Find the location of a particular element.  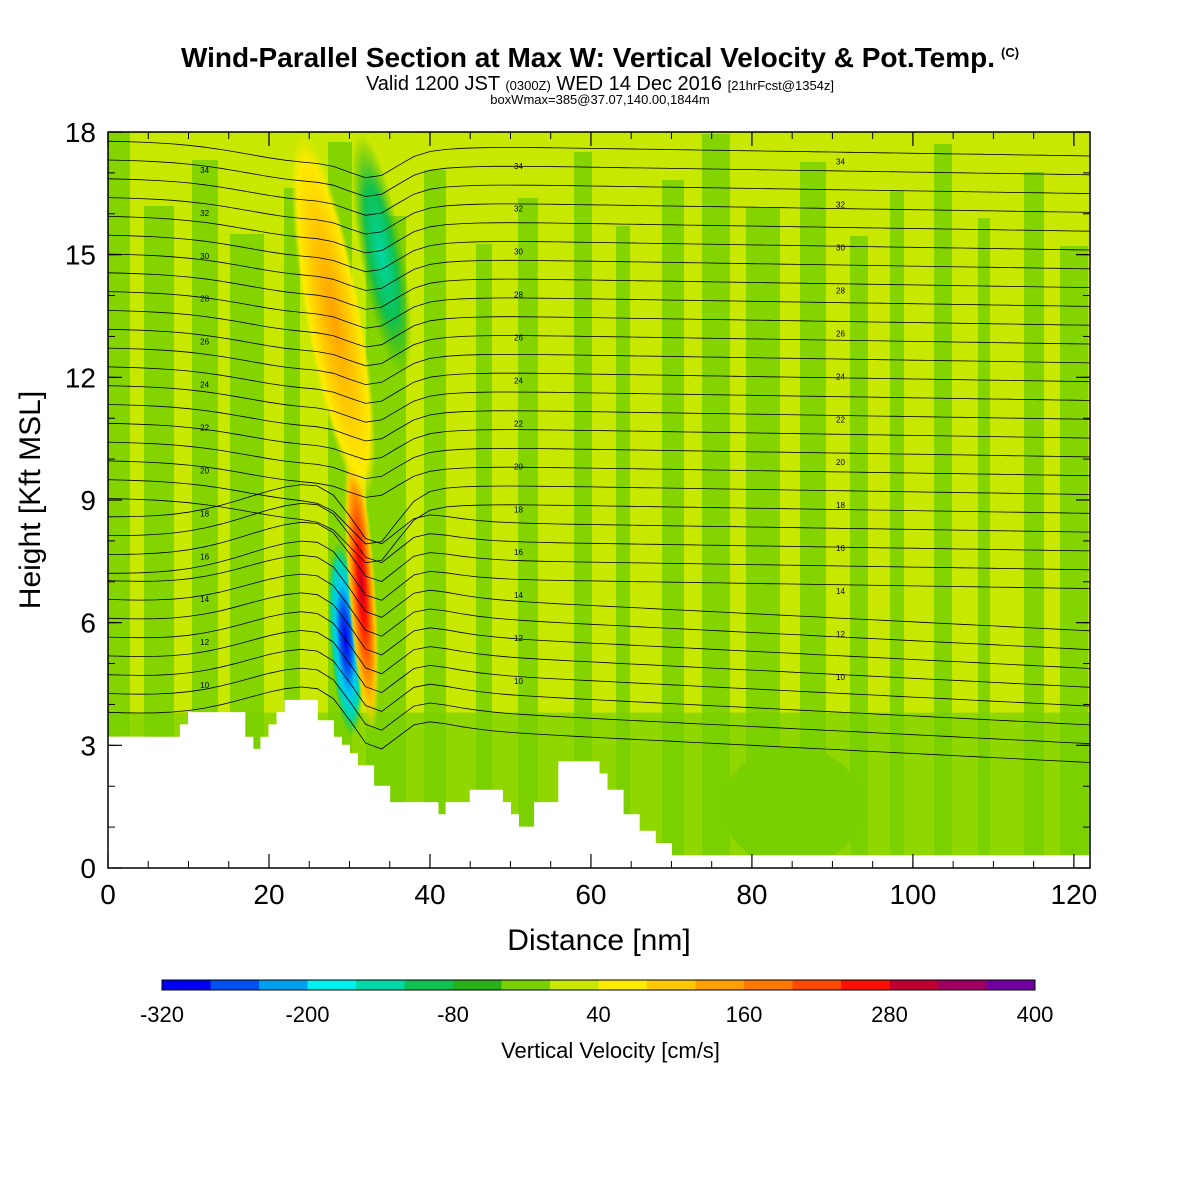

subtitle-zulu: (0300Z) is located at coordinates (528, 85).